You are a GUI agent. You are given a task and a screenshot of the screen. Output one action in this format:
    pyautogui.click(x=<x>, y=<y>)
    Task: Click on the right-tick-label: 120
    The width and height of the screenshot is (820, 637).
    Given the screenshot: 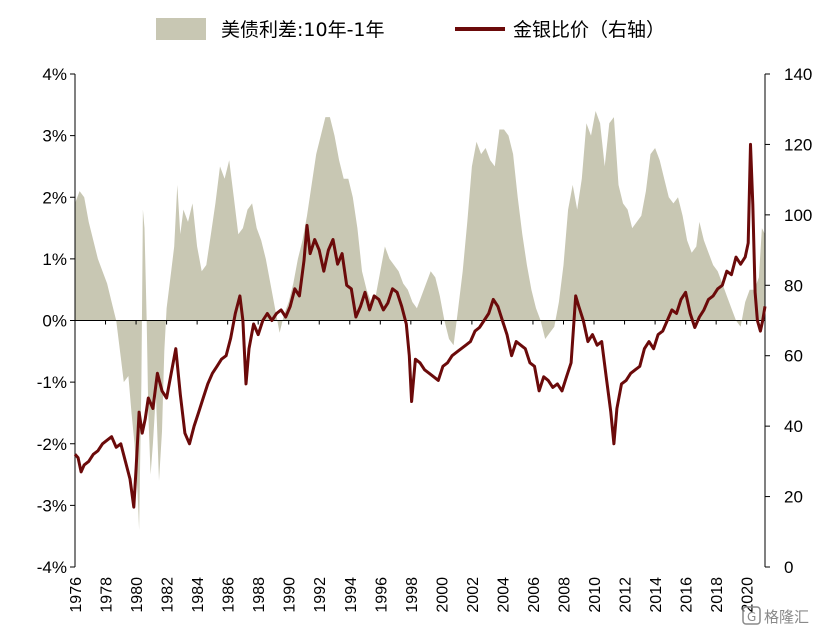 What is the action you would take?
    pyautogui.click(x=798, y=144)
    